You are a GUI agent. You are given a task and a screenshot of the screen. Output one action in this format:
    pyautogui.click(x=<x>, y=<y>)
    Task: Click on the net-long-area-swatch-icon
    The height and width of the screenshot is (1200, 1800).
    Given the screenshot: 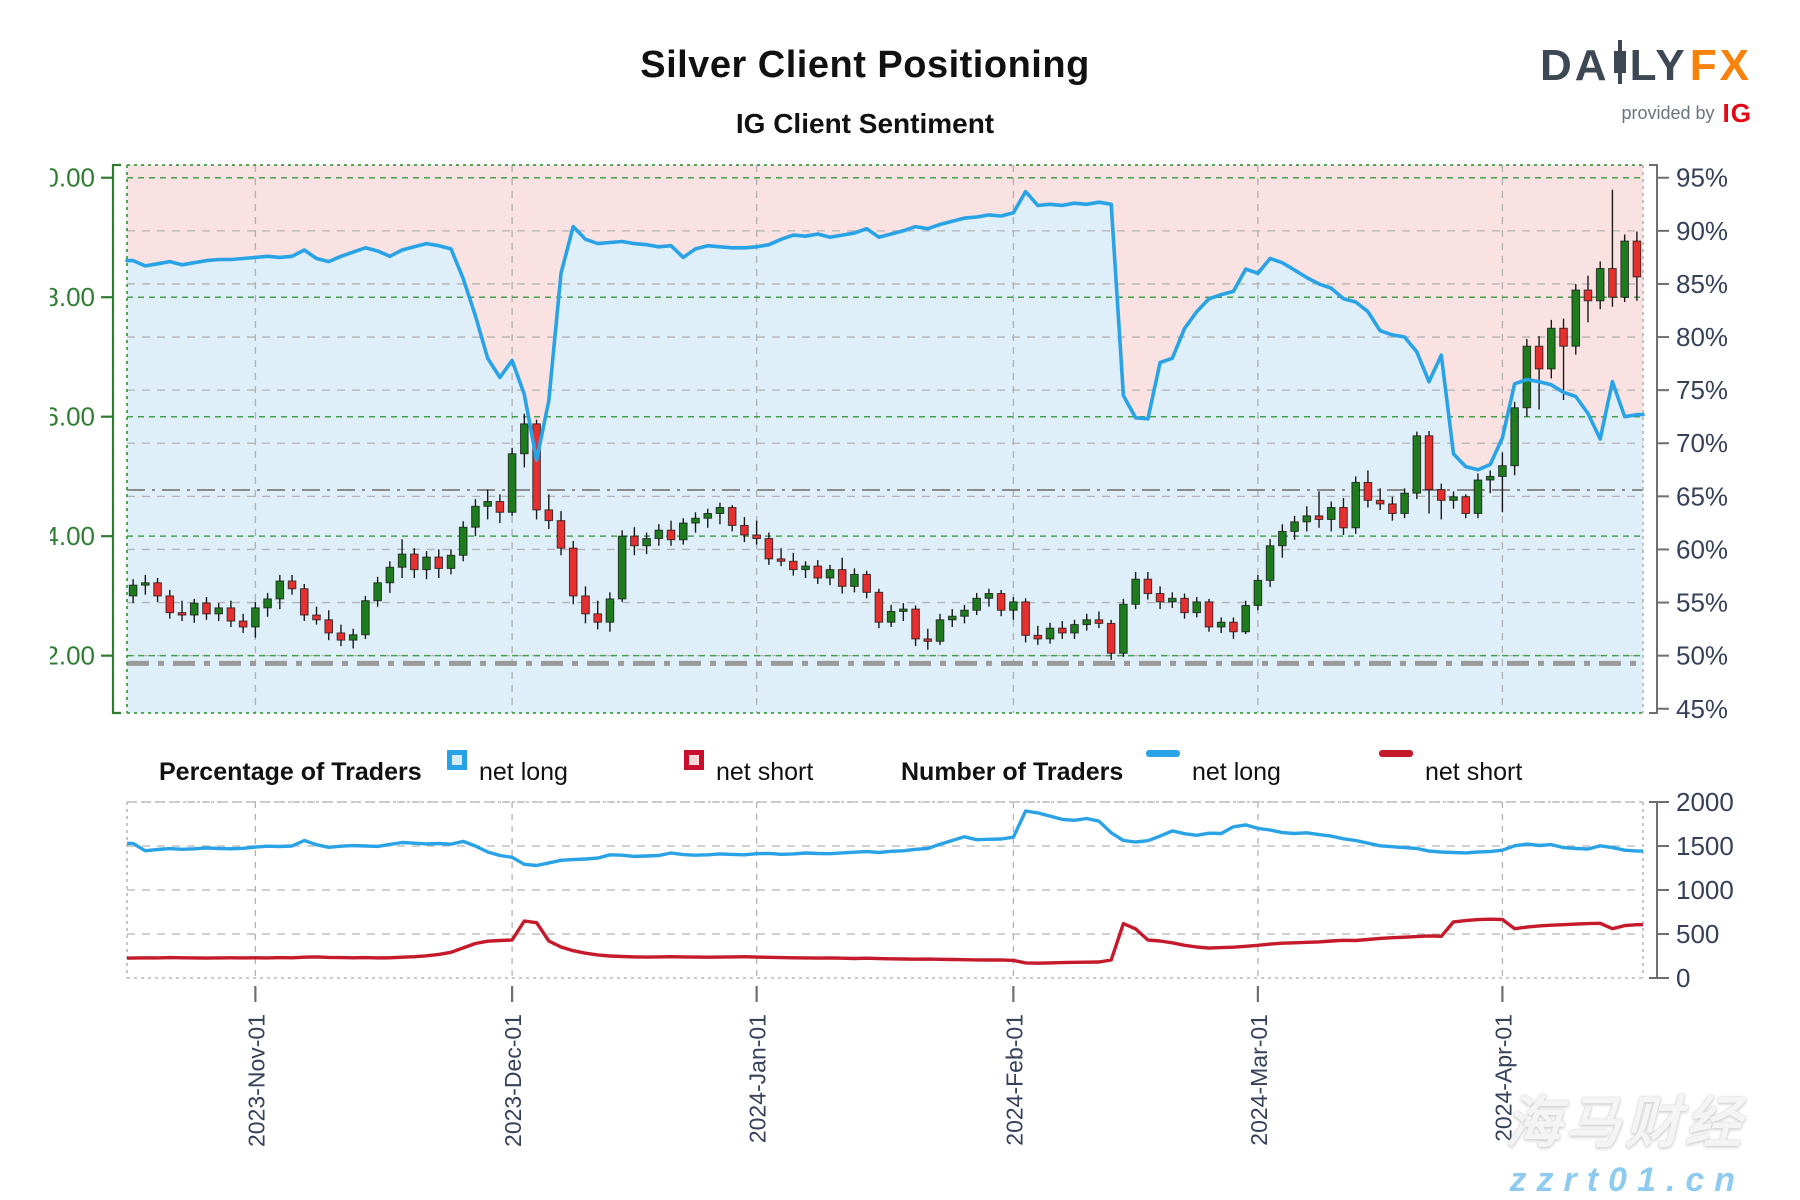 What is the action you would take?
    pyautogui.click(x=457, y=760)
    